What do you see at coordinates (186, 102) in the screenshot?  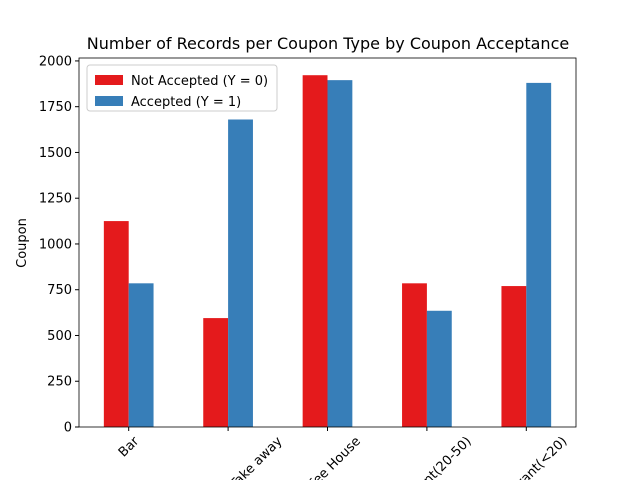 I see `legend-label: Accepted (Y = 1)` at bounding box center [186, 102].